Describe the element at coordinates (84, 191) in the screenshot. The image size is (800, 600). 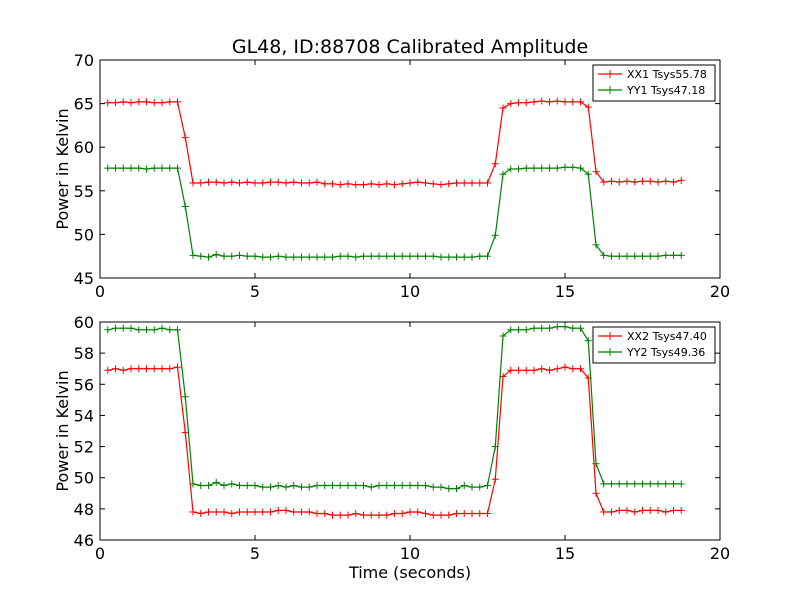
I see `ytick-label-top: 55` at that location.